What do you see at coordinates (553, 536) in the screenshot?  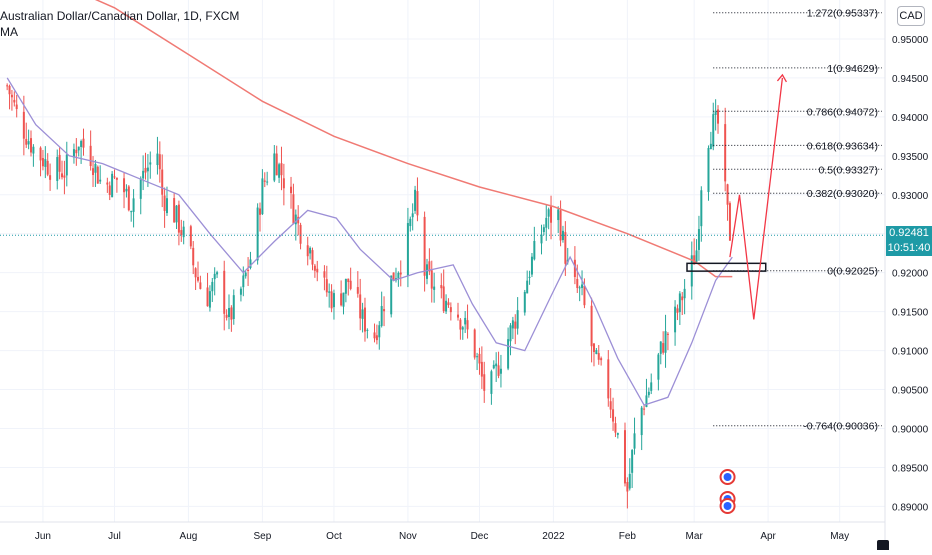 I see `x-tick-label: 2022` at bounding box center [553, 536].